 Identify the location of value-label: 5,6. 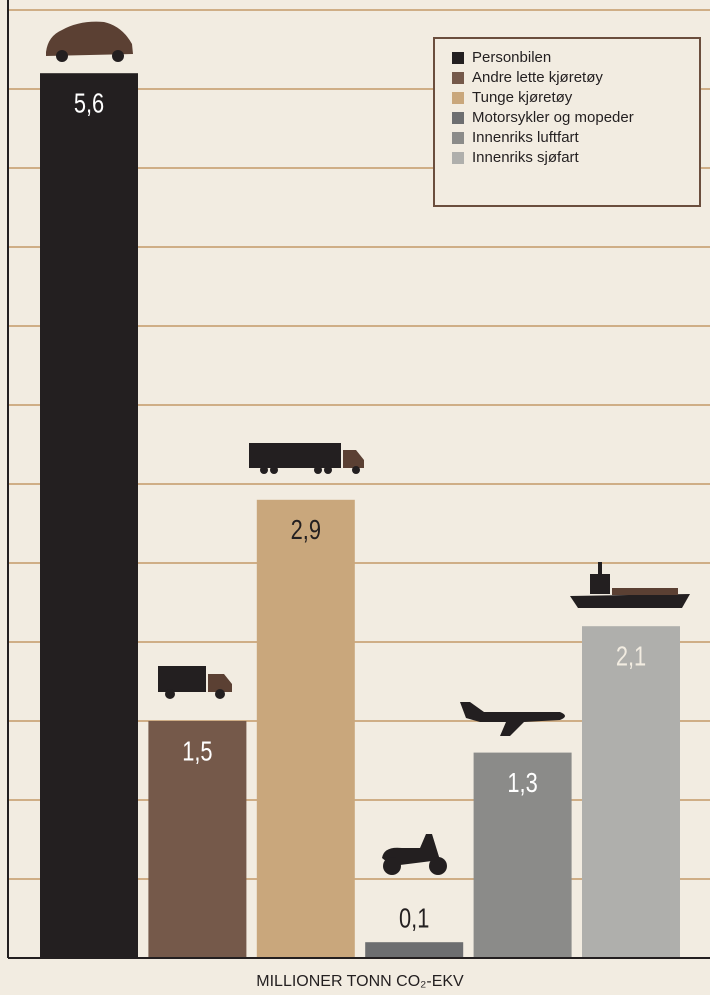
(89, 103).